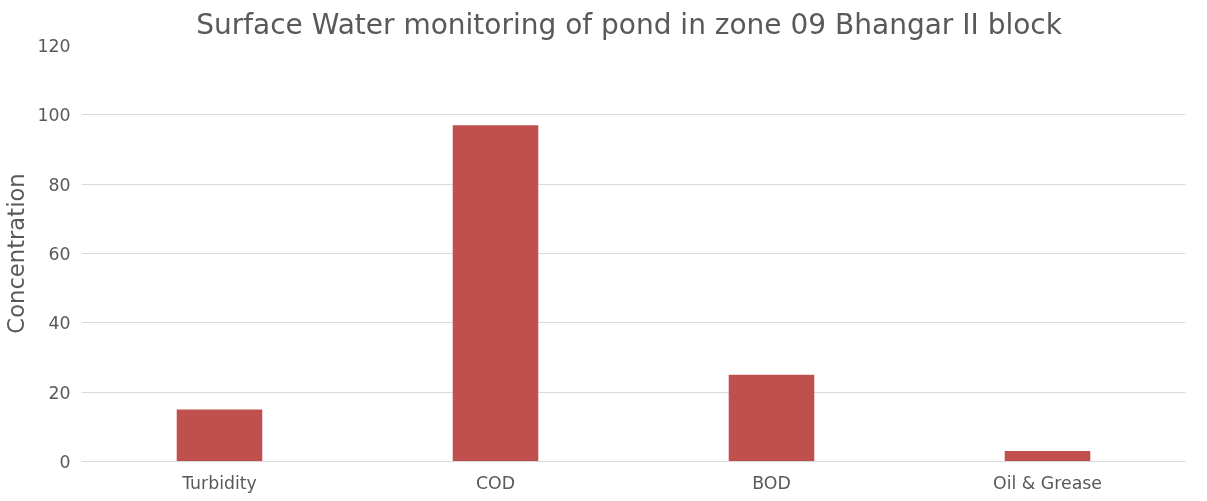 This screenshot has height=501, width=1207. Describe the element at coordinates (65, 462) in the screenshot. I see `y-tick-label: 0` at that location.